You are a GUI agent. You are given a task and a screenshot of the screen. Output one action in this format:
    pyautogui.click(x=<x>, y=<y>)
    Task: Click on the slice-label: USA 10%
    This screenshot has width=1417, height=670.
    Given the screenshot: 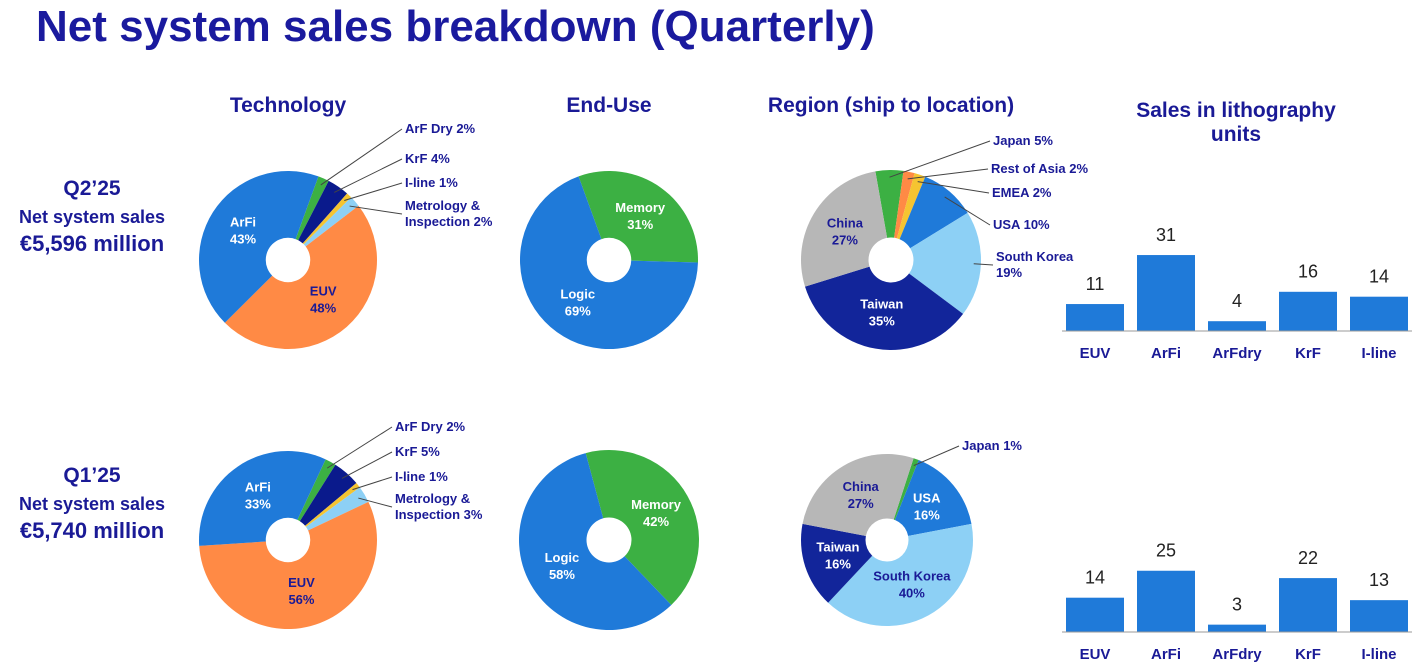 What is the action you would take?
    pyautogui.click(x=1021, y=225)
    